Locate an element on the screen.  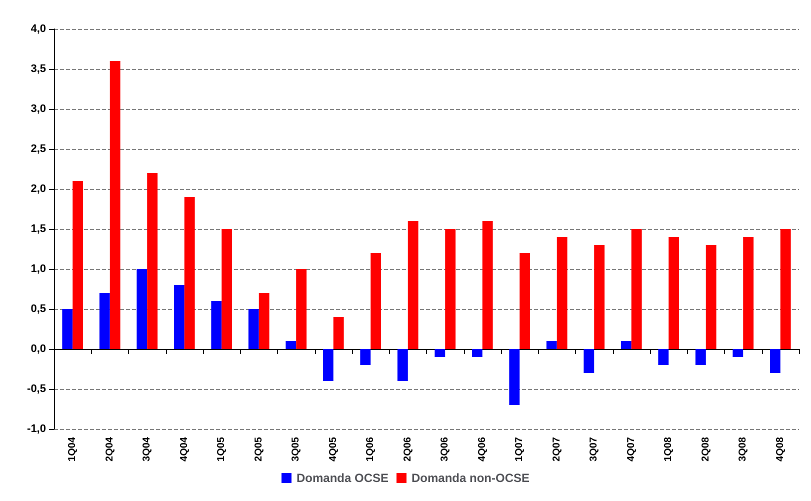
y-tick-label: 1,0 is located at coordinates (38, 269).